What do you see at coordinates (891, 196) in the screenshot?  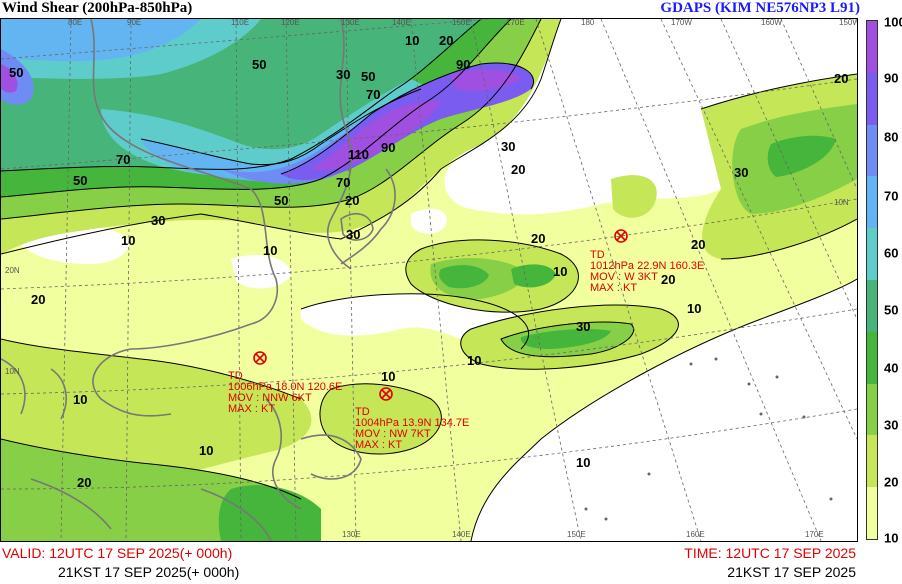 I see `colorbar-label: 70` at bounding box center [891, 196].